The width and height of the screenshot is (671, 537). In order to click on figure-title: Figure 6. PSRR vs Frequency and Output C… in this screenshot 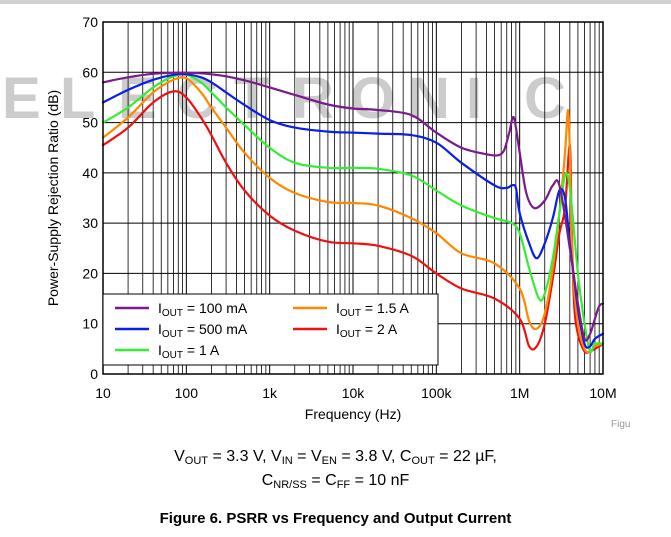, I will do `click(335, 518)`.